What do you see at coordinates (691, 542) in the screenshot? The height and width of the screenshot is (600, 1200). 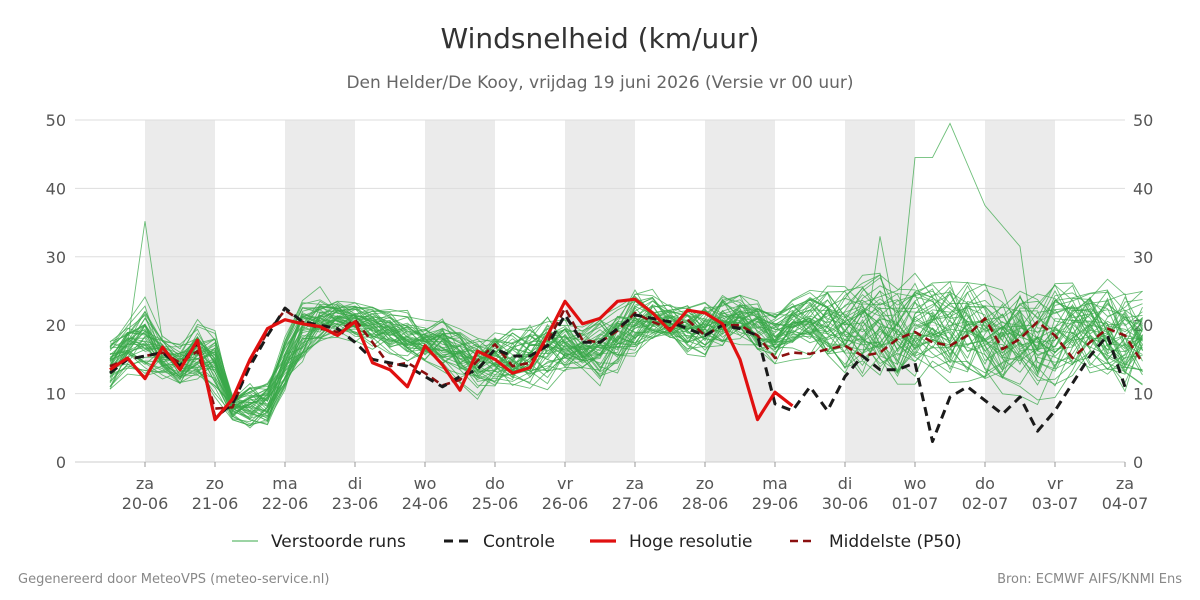 I see `legend-label-hires: Hoge resolutie` at bounding box center [691, 542].